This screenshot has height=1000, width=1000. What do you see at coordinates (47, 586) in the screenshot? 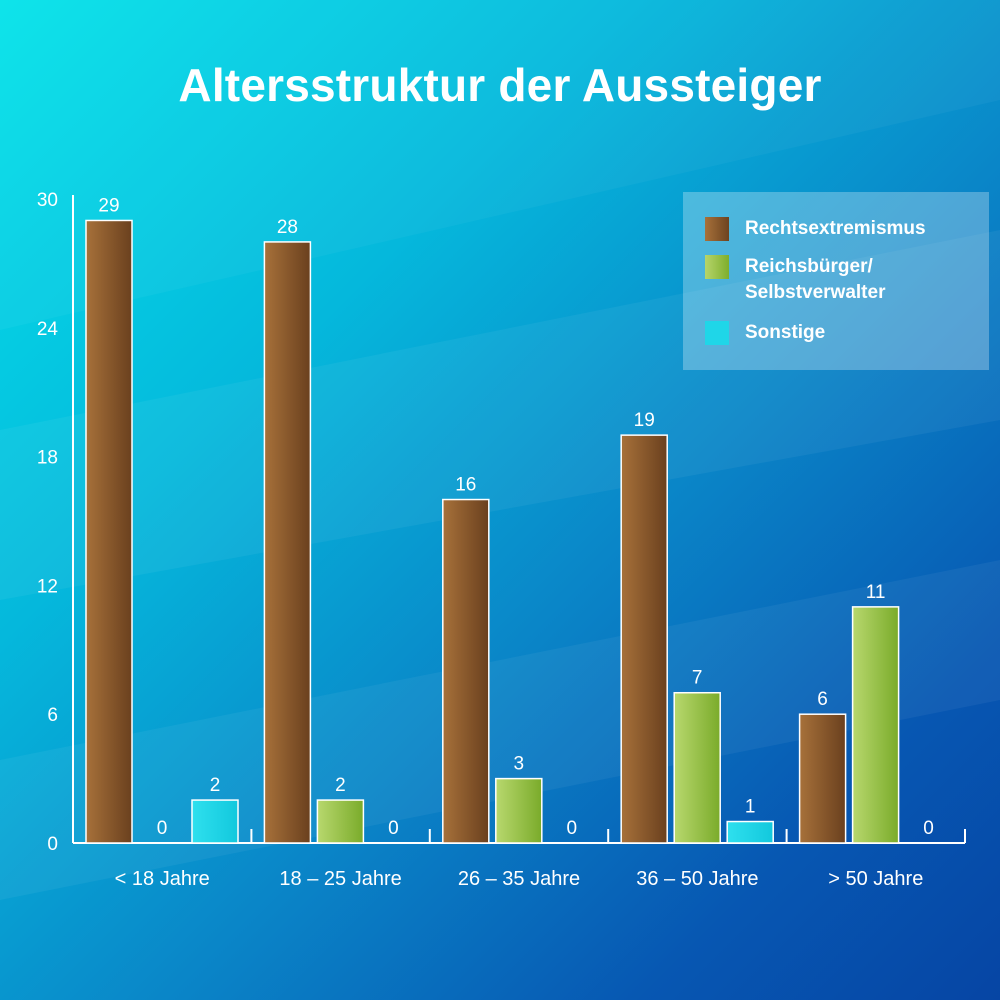
I see `y-tick-label: 12` at bounding box center [47, 586].